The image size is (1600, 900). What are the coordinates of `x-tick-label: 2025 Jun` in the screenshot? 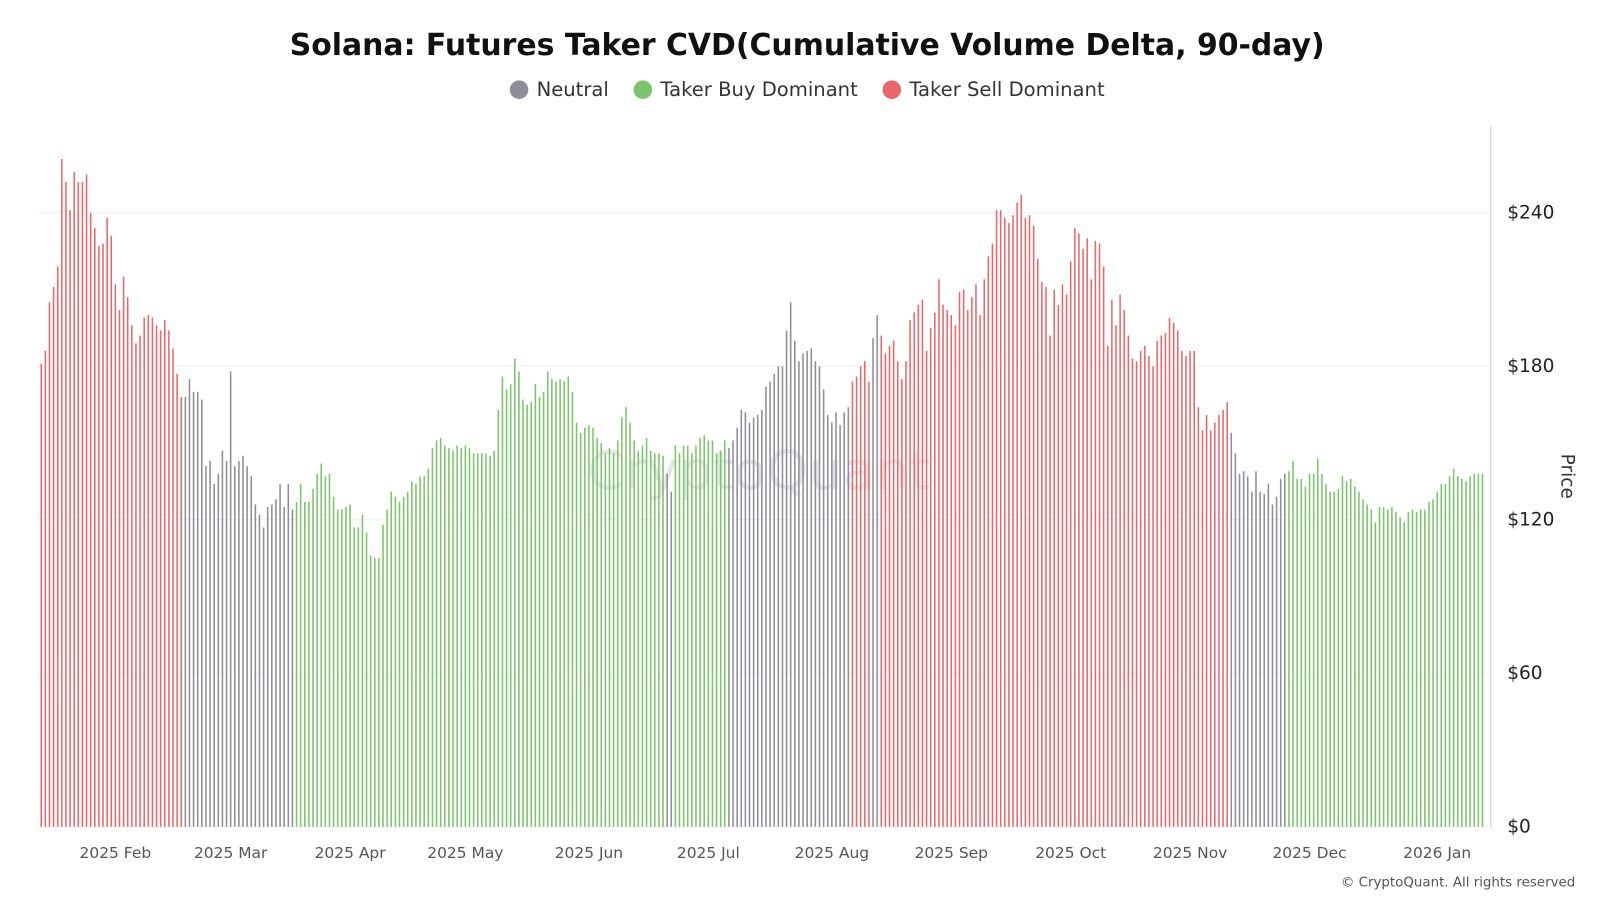 It's located at (589, 853).